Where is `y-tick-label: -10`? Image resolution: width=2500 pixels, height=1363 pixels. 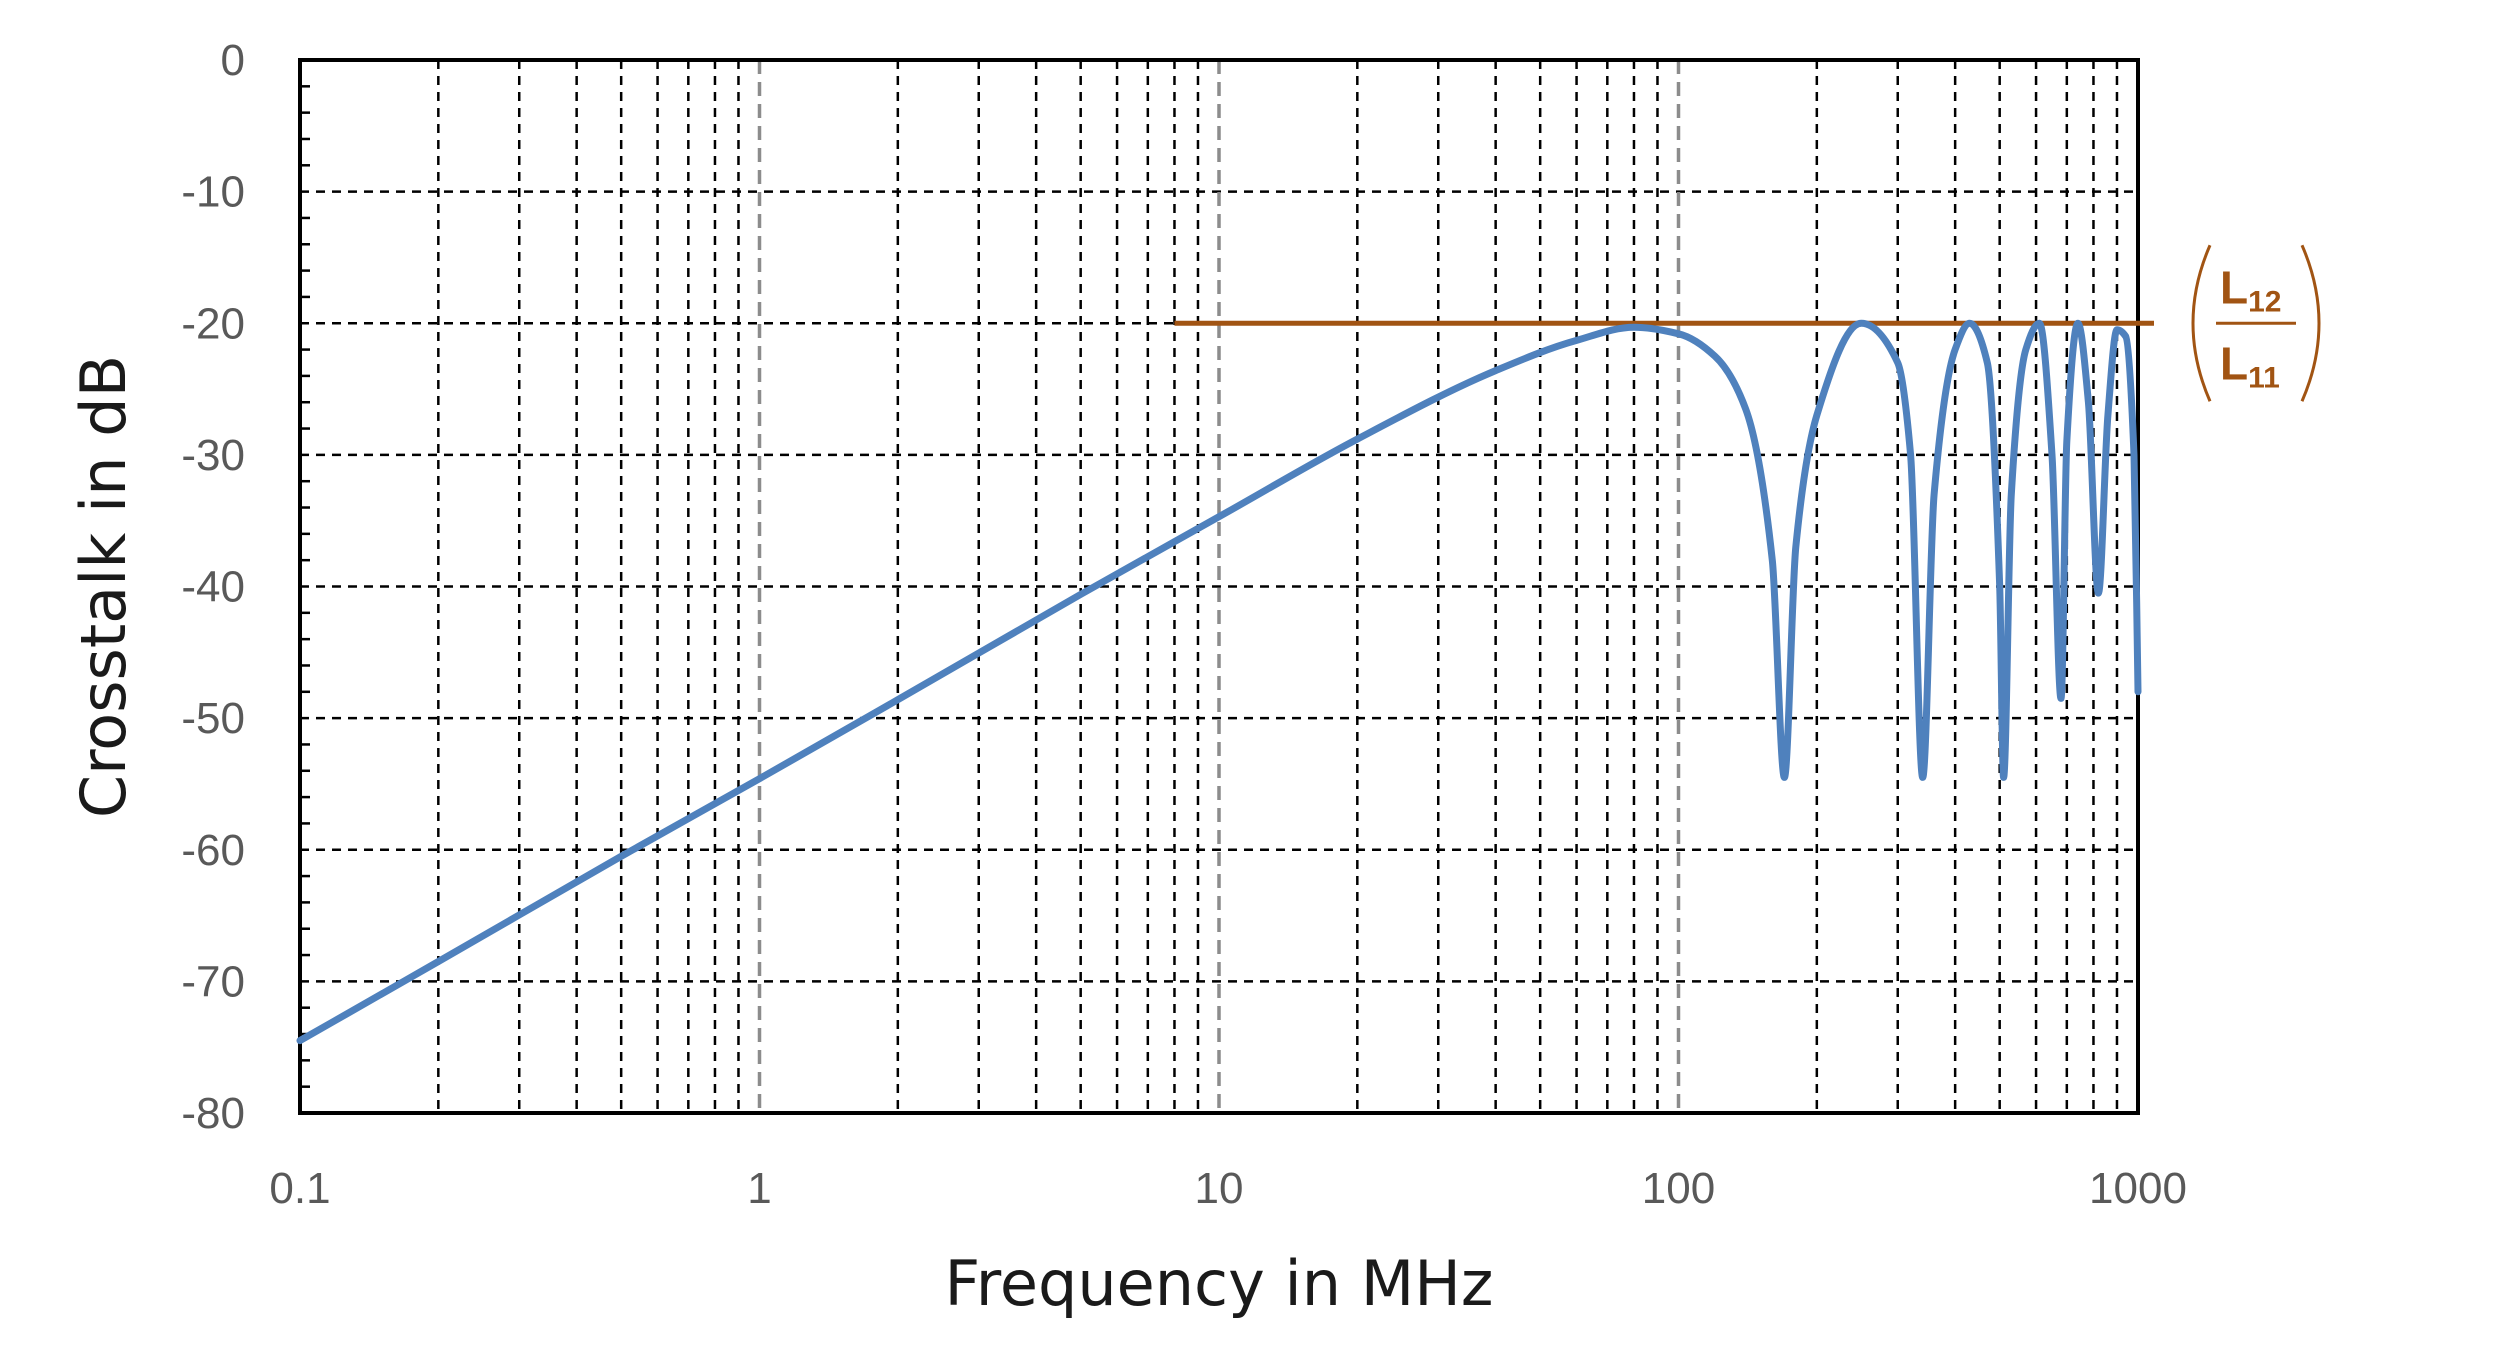 y-tick-label: -10 is located at coordinates (213, 192).